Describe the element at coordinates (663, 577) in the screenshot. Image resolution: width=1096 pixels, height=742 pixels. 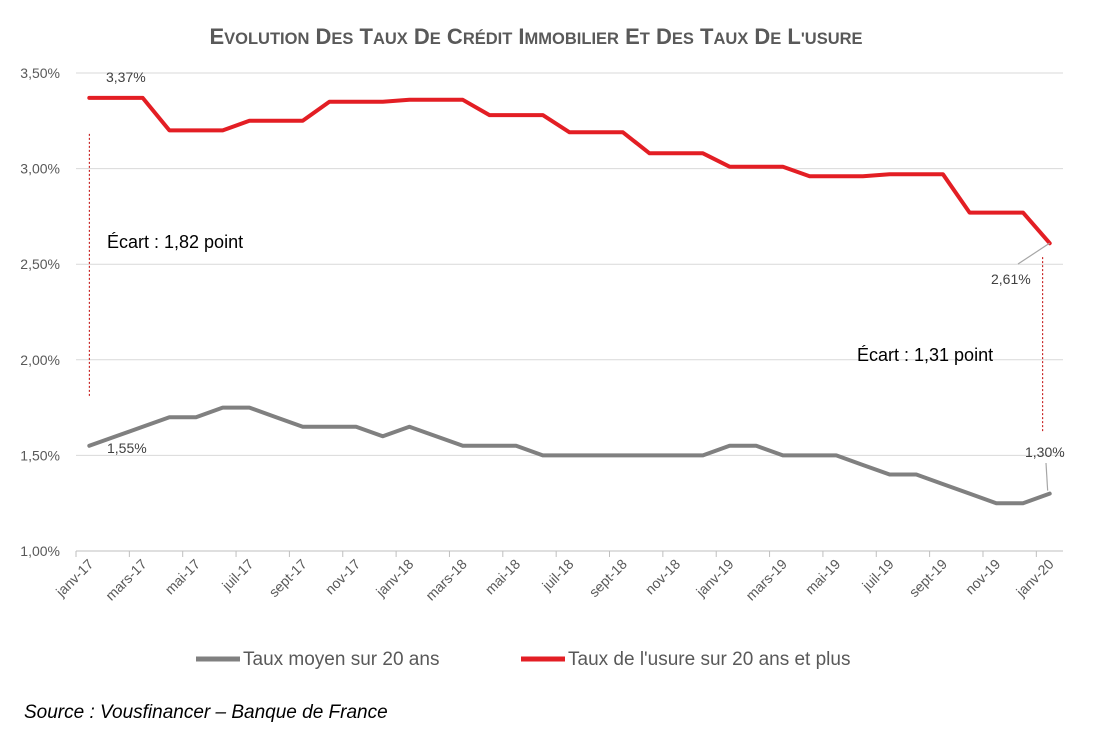
I see `x-tick-label: nov-18` at that location.